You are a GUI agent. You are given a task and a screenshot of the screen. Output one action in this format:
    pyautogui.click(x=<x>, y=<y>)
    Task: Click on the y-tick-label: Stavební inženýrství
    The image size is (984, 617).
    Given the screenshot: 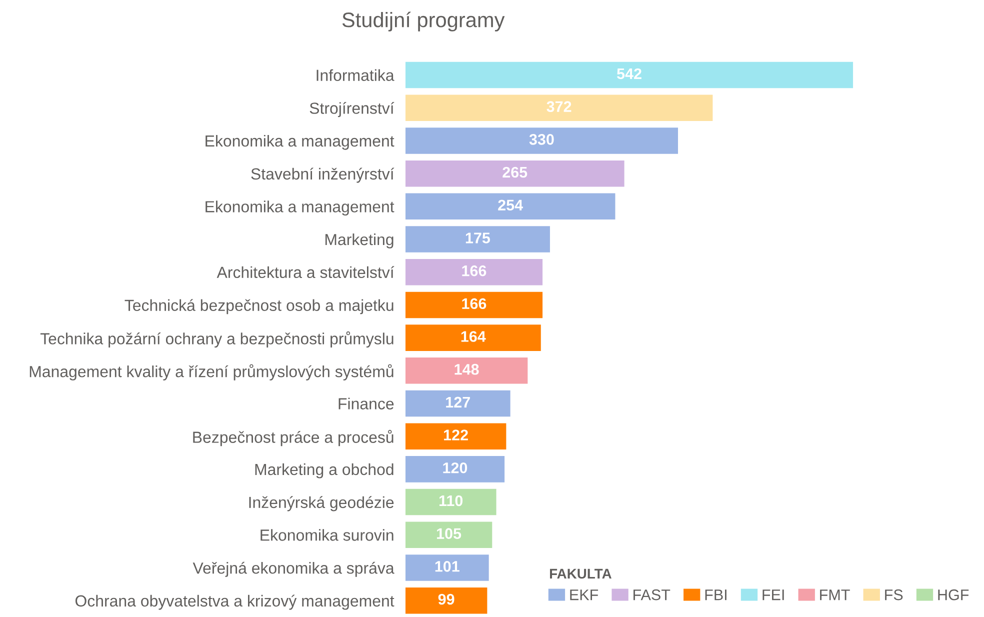 What is the action you would take?
    pyautogui.click(x=322, y=175)
    